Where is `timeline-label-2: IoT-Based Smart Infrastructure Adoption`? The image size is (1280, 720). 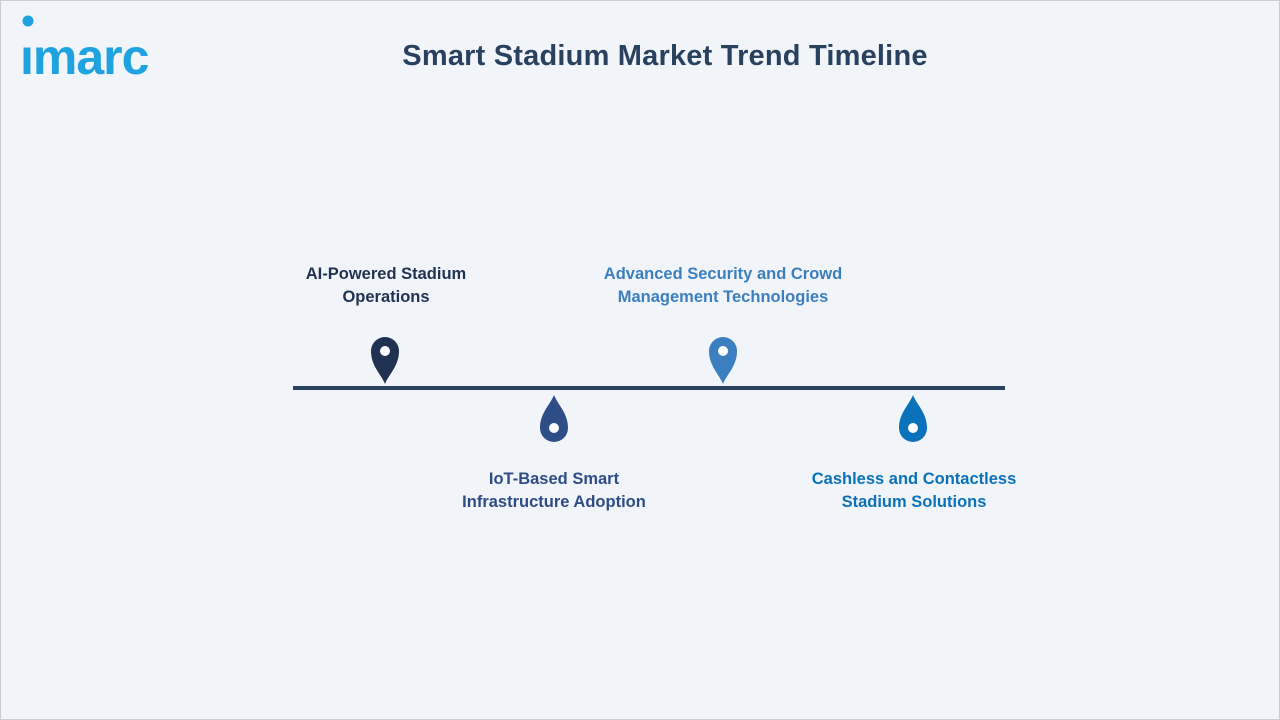 timeline-label-2: IoT-Based Smart Infrastructure Adoption is located at coordinates (554, 490).